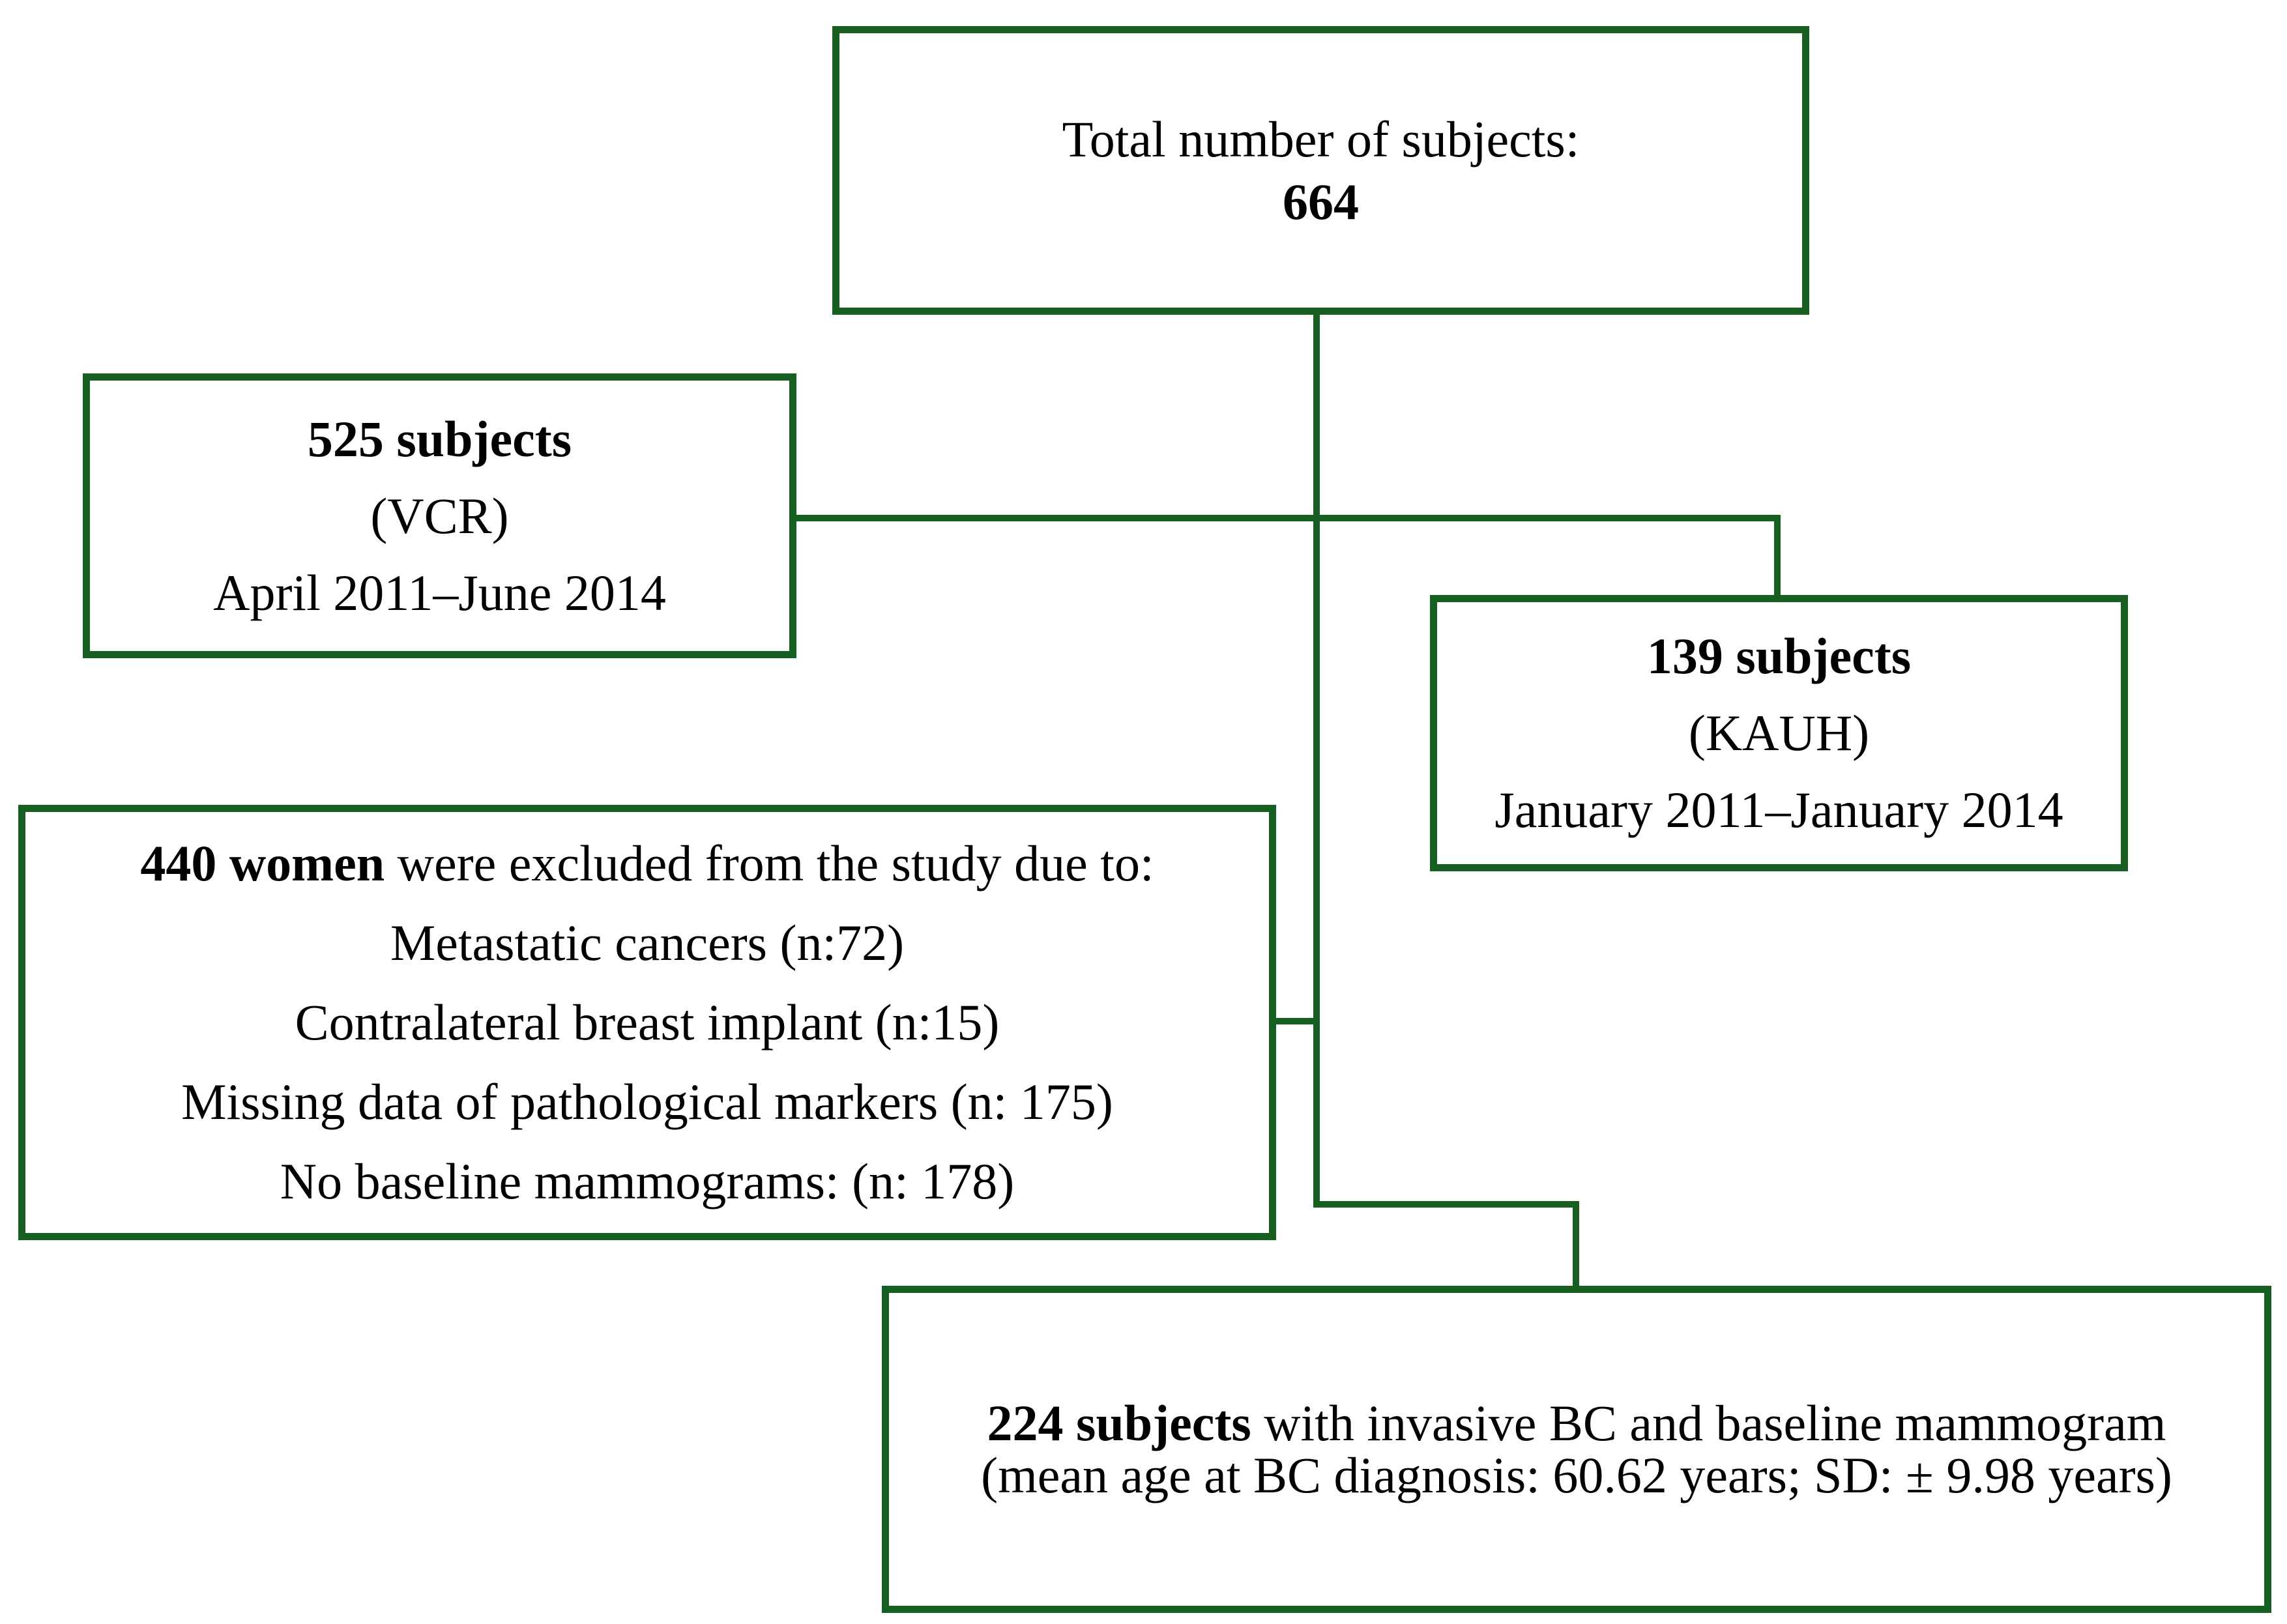 The image size is (2287, 1624). I want to click on connector-exclusion-horizontal, so click(1296, 1021).